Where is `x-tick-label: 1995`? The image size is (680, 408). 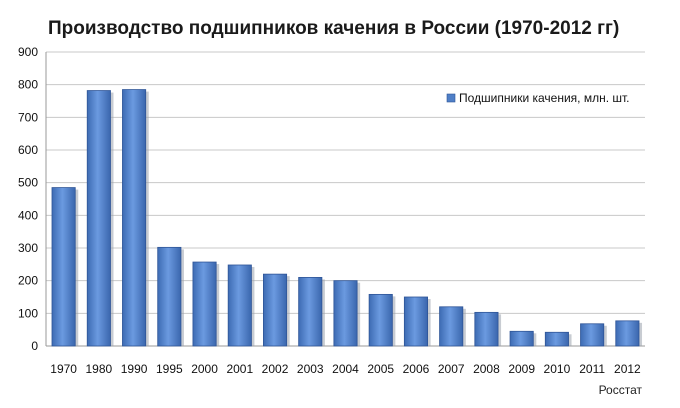
x-tick-label: 1995 is located at coordinates (169, 369).